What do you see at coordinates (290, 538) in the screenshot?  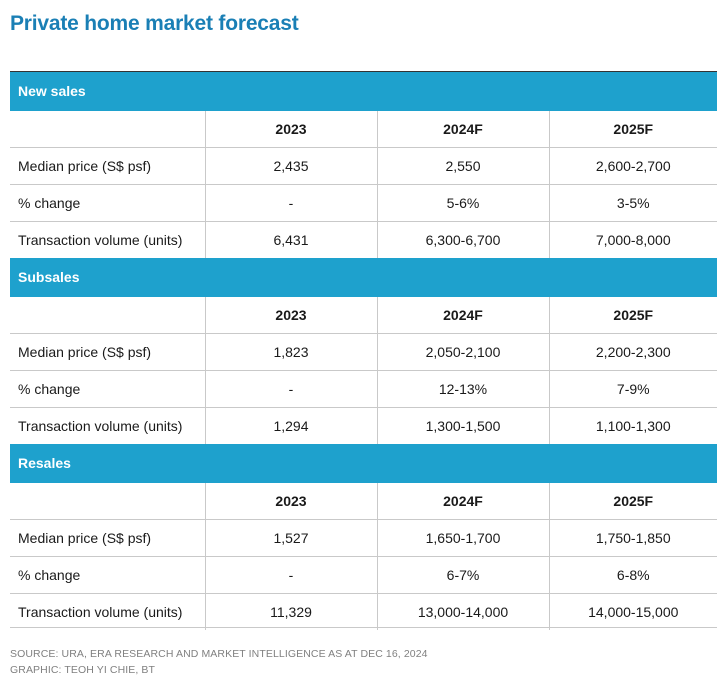 I see `value-cell: 1,527` at bounding box center [290, 538].